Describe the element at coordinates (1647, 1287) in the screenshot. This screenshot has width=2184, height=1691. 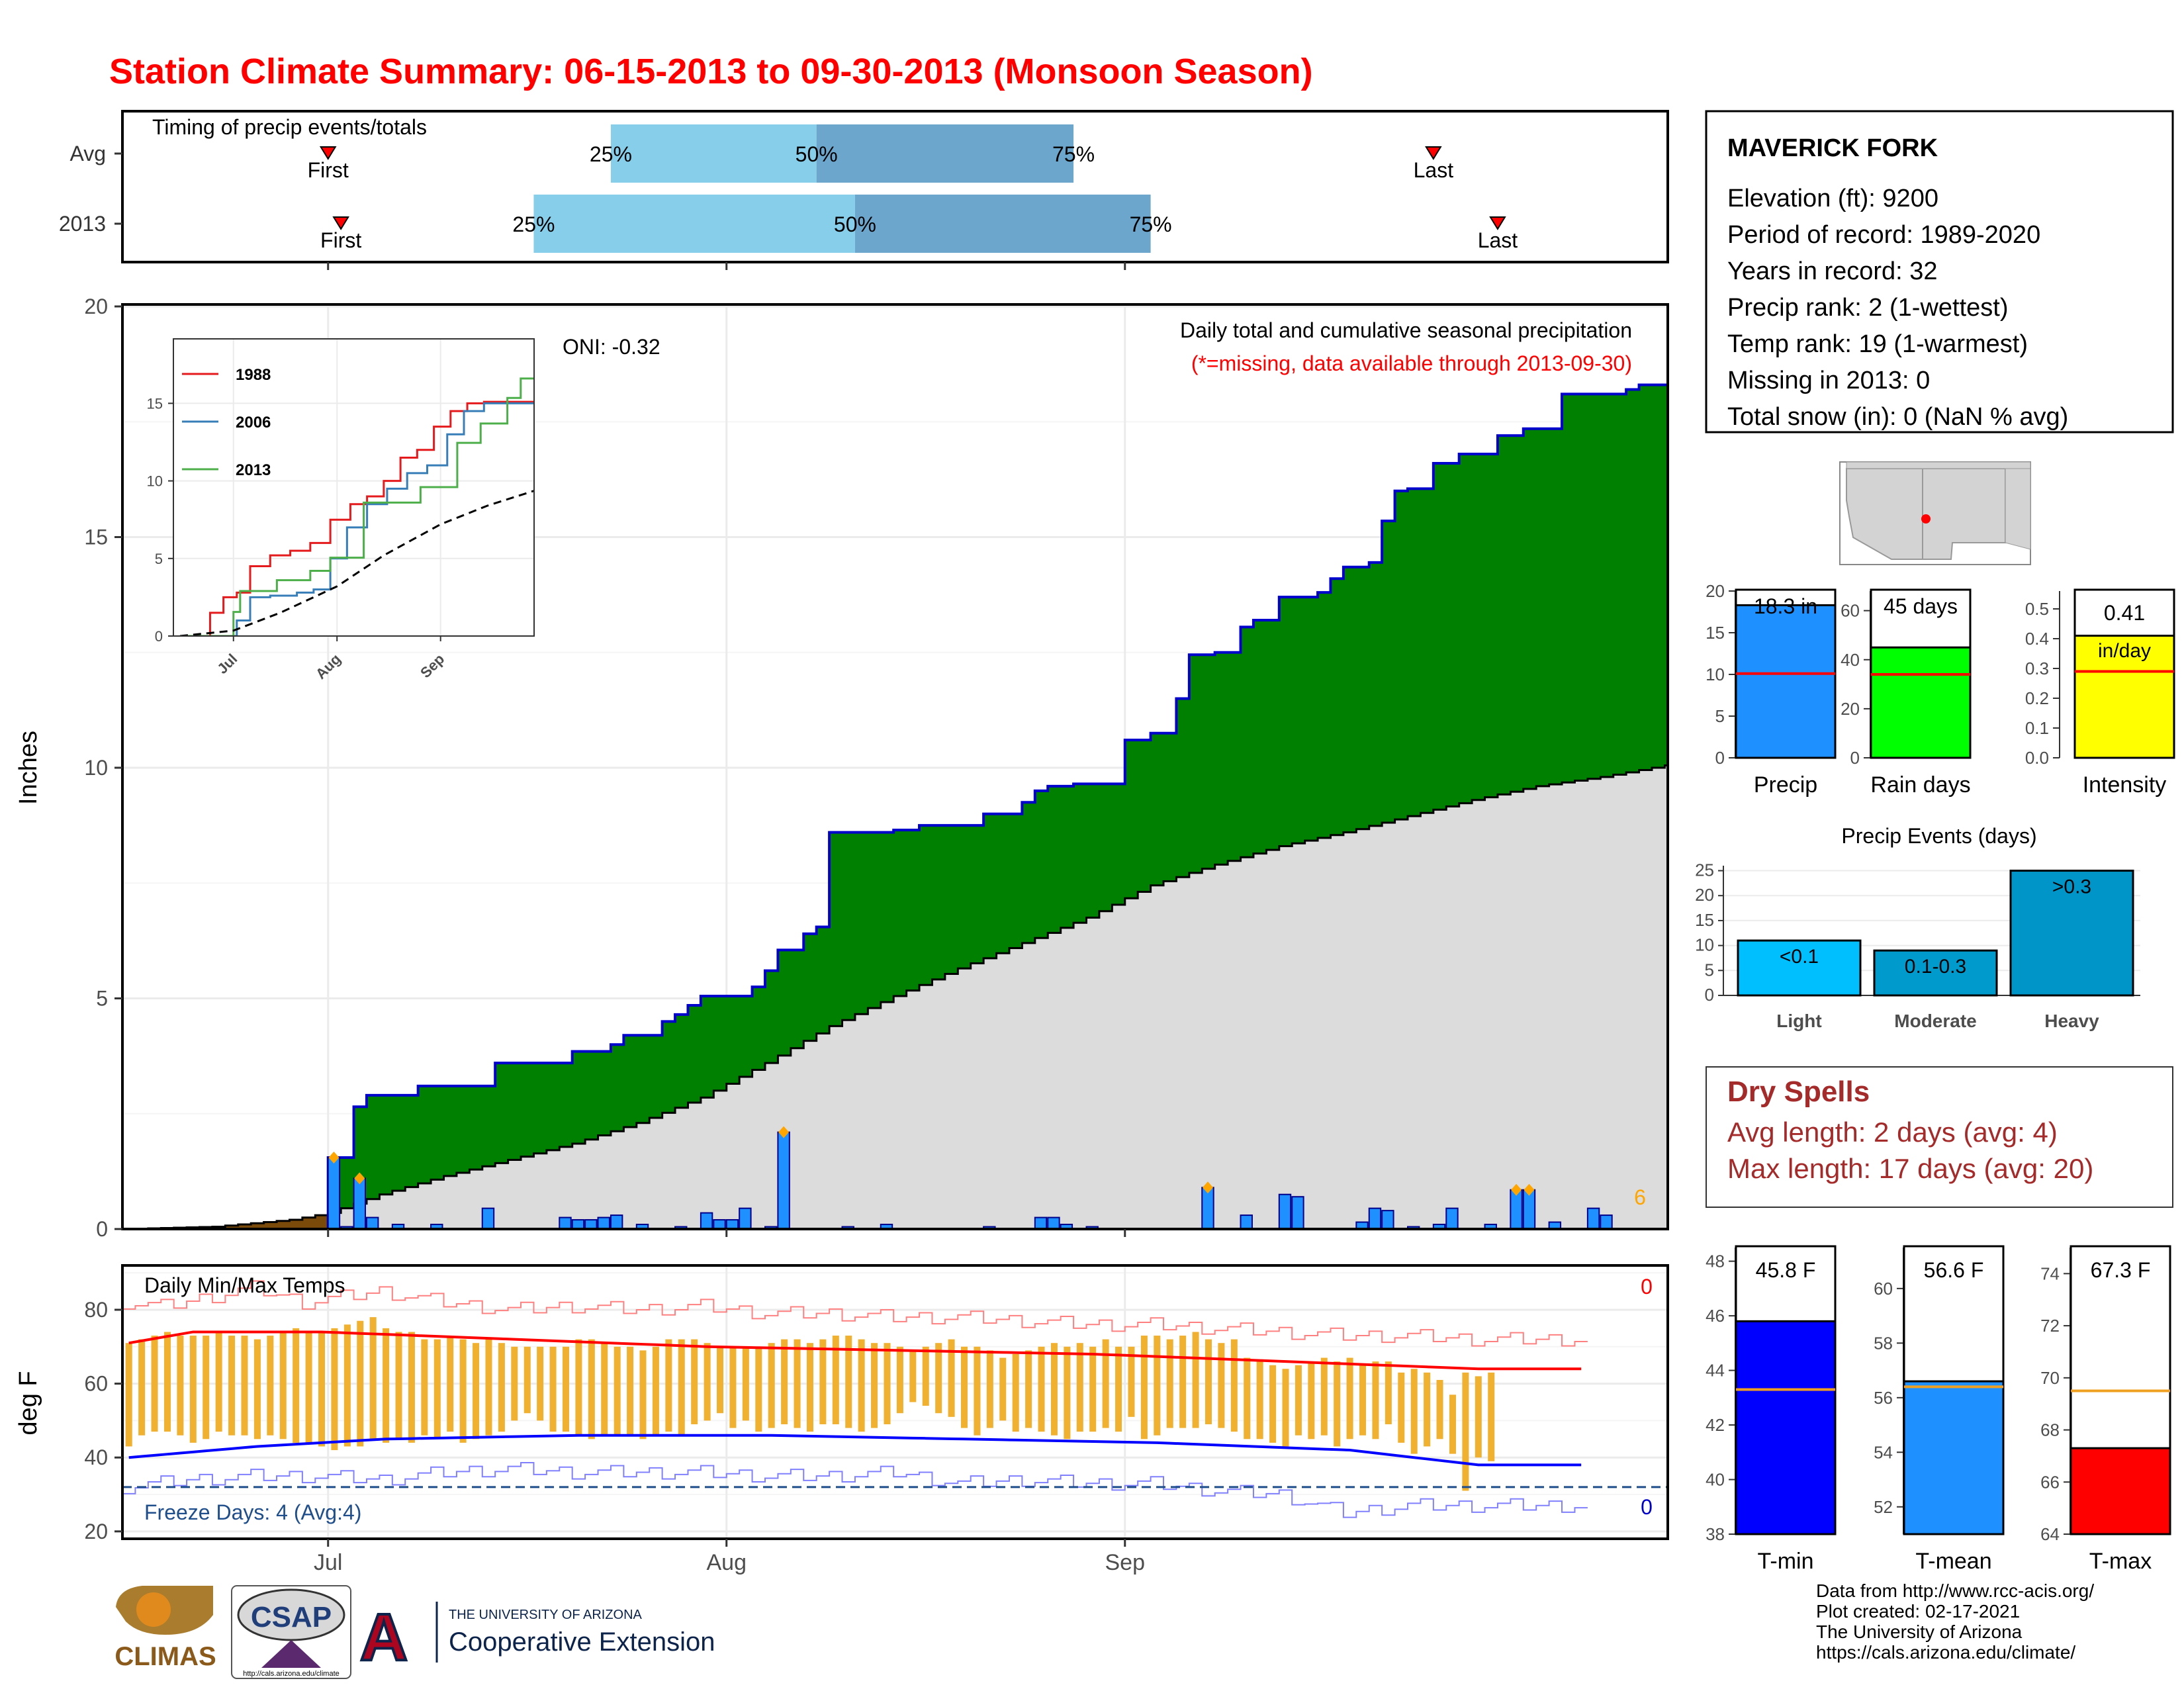
I see `record-max-count: 0` at that location.